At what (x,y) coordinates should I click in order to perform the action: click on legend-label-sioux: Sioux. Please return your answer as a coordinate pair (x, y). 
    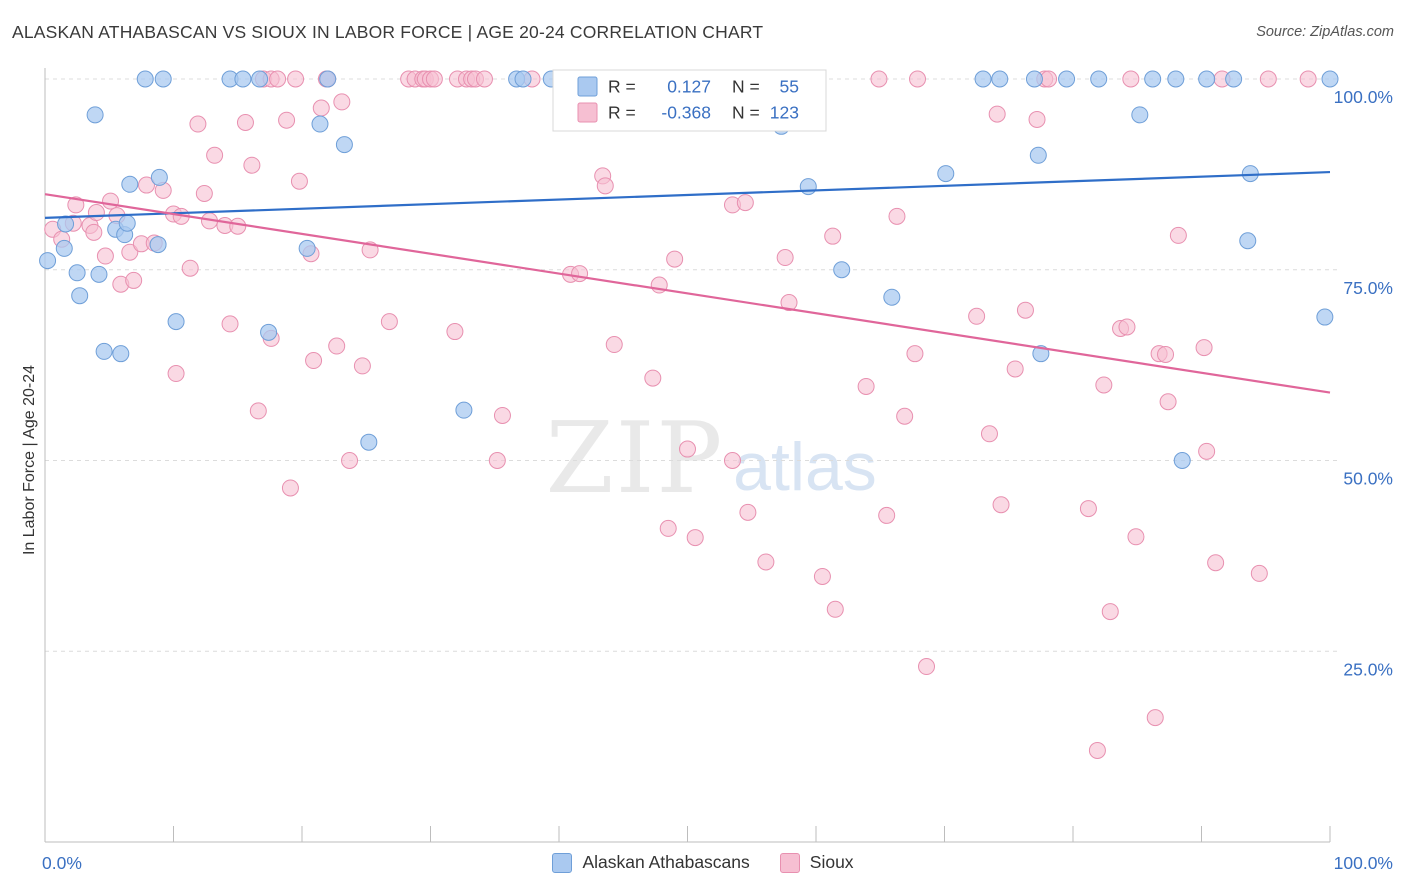
    Looking at the image, I should click on (831, 862).